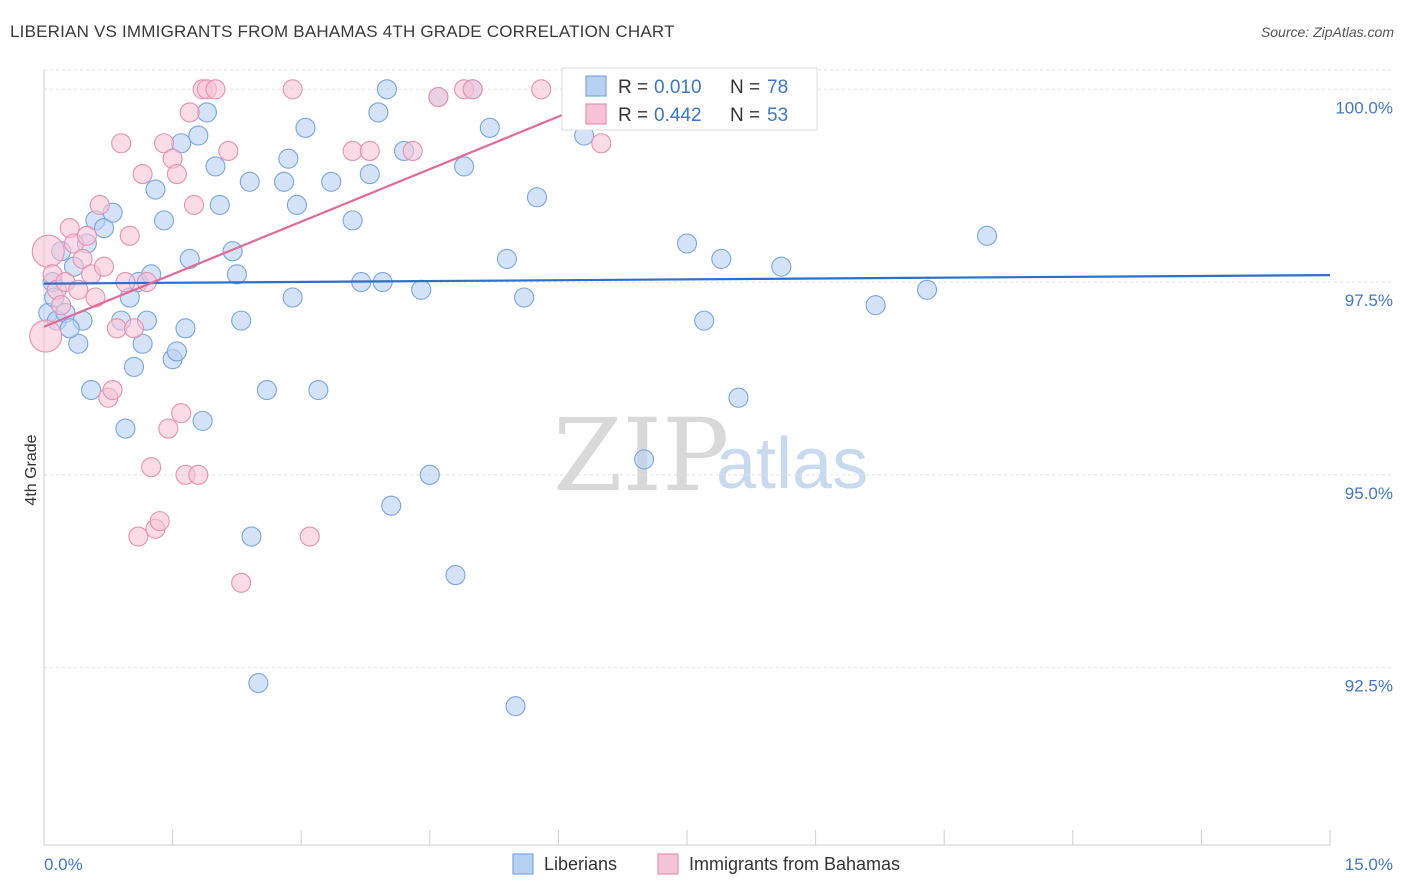 This screenshot has height=892, width=1406. Describe the element at coordinates (1369, 493) in the screenshot. I see `y-tick-label: 95.0%` at that location.